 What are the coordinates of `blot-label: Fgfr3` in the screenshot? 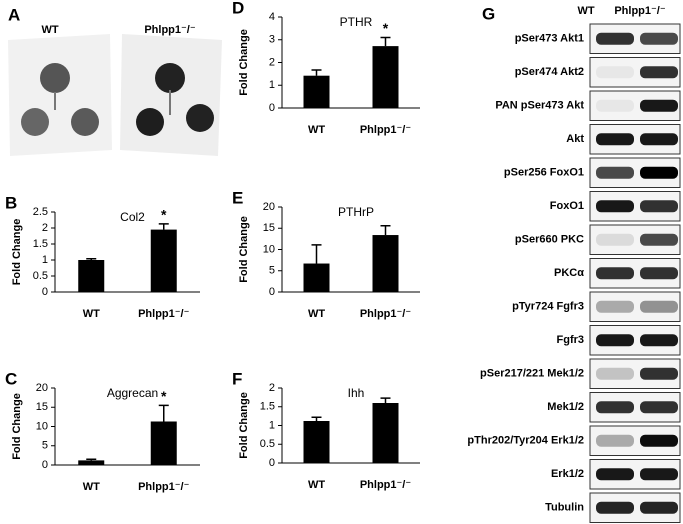 It's located at (571, 340).